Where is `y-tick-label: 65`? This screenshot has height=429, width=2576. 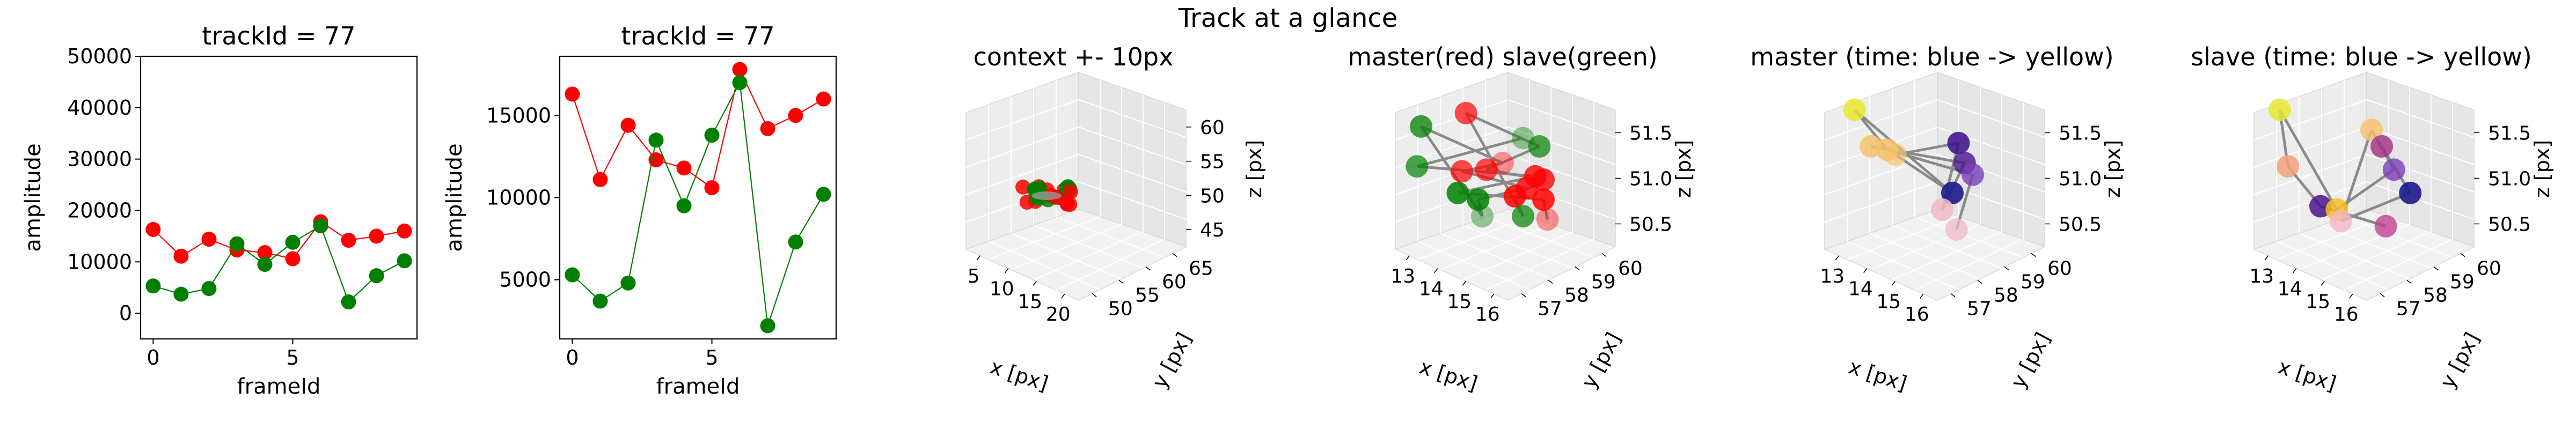
y-tick-label: 65 is located at coordinates (1201, 269).